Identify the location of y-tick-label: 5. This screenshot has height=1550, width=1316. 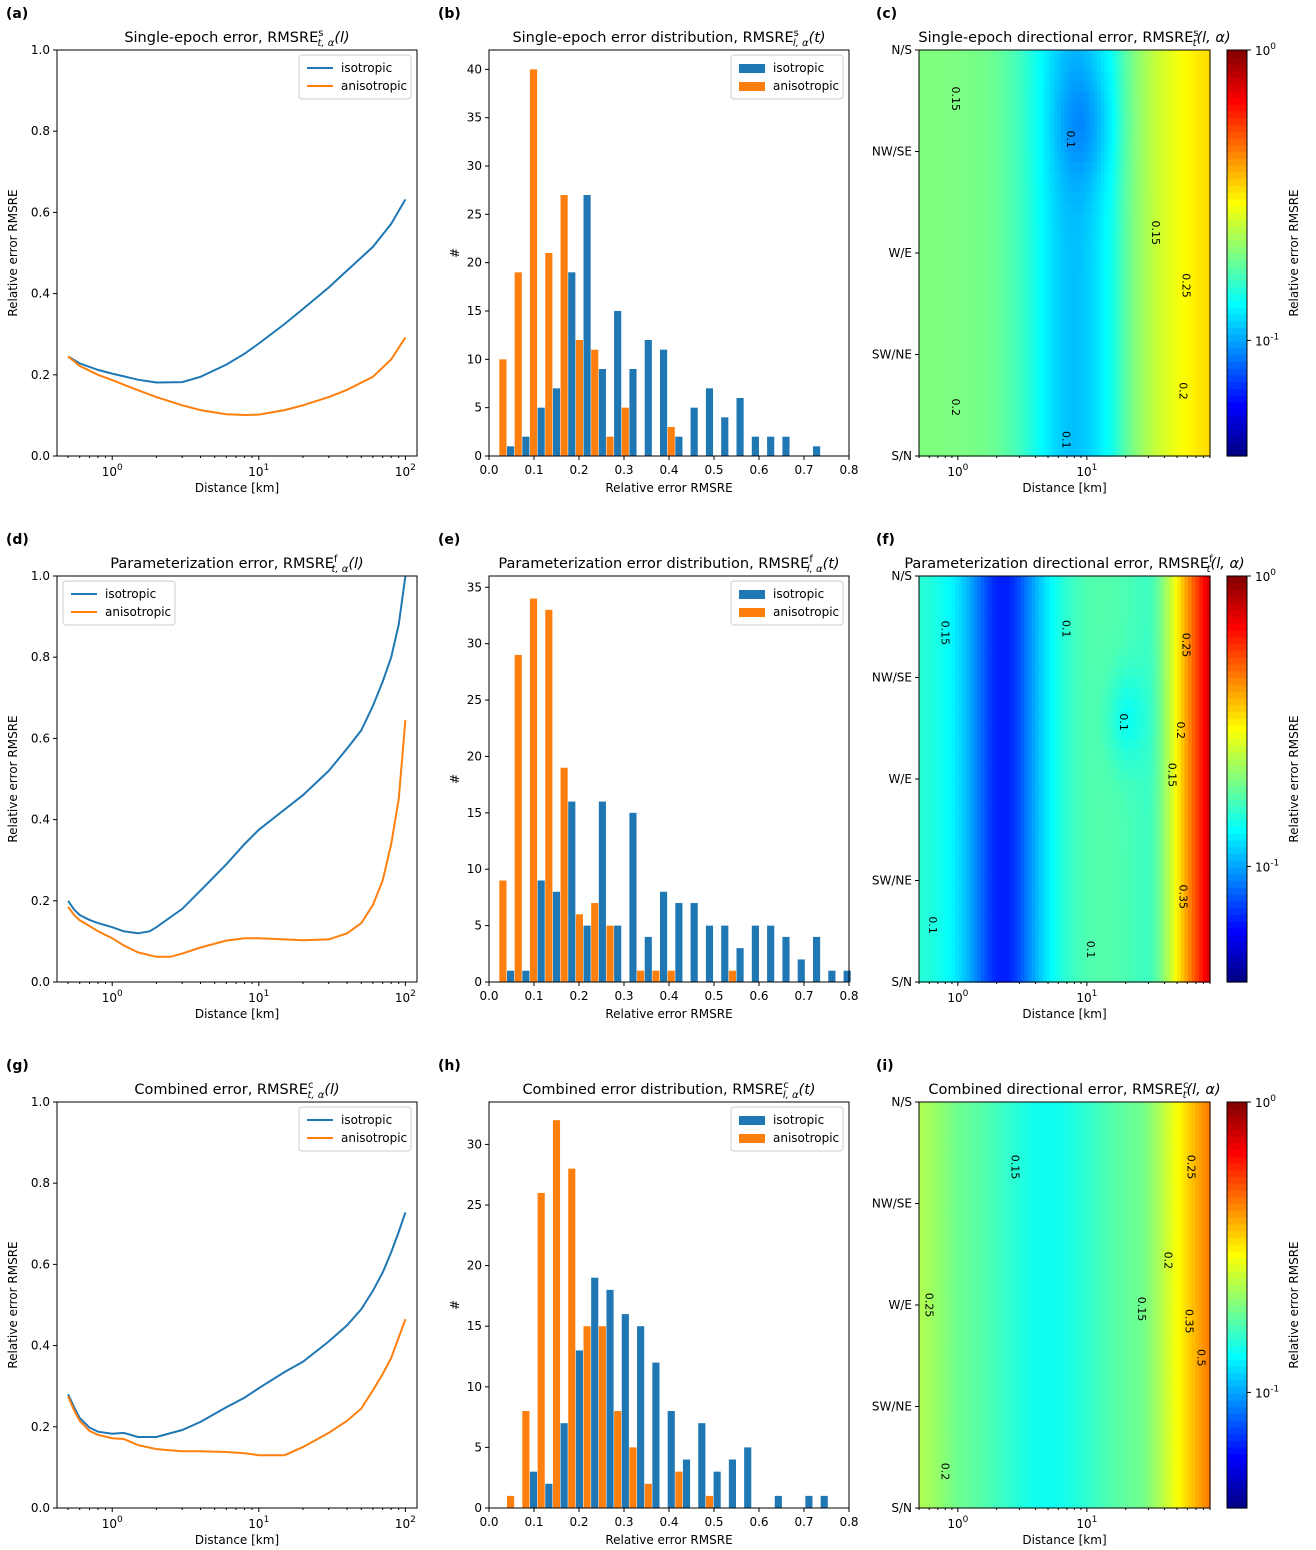
(478, 926).